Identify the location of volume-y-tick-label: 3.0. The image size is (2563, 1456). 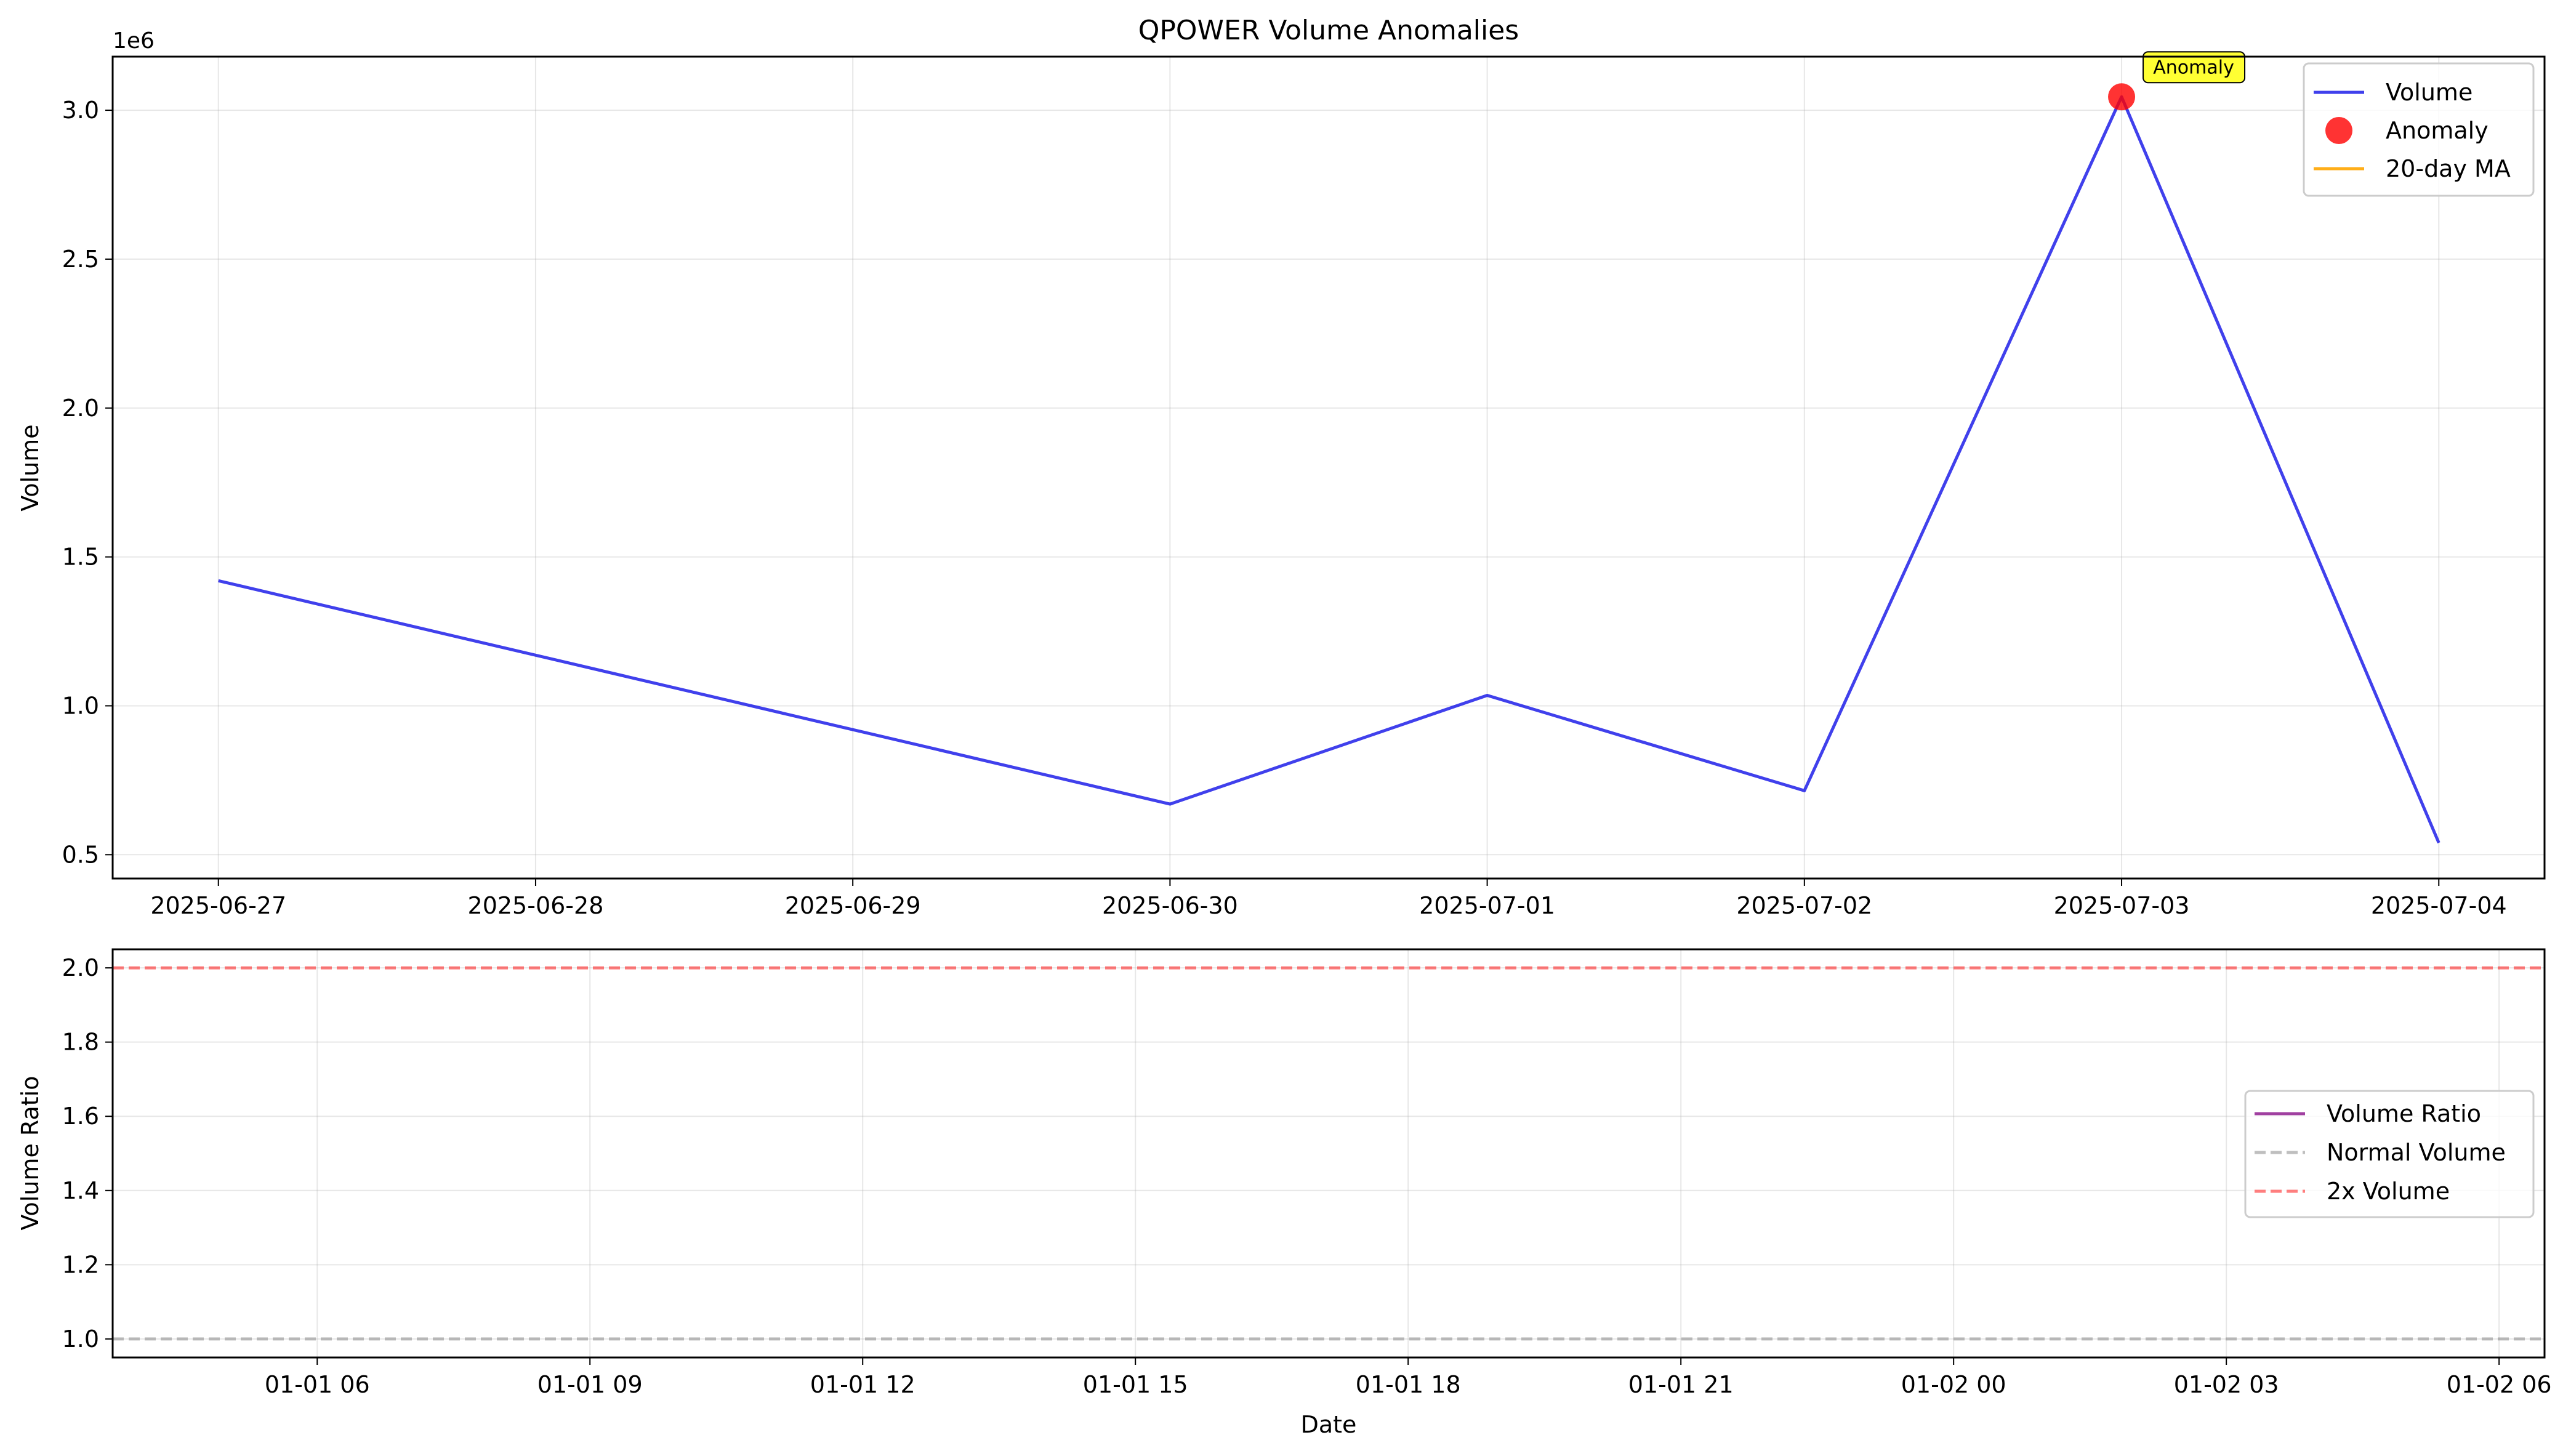
(80, 110).